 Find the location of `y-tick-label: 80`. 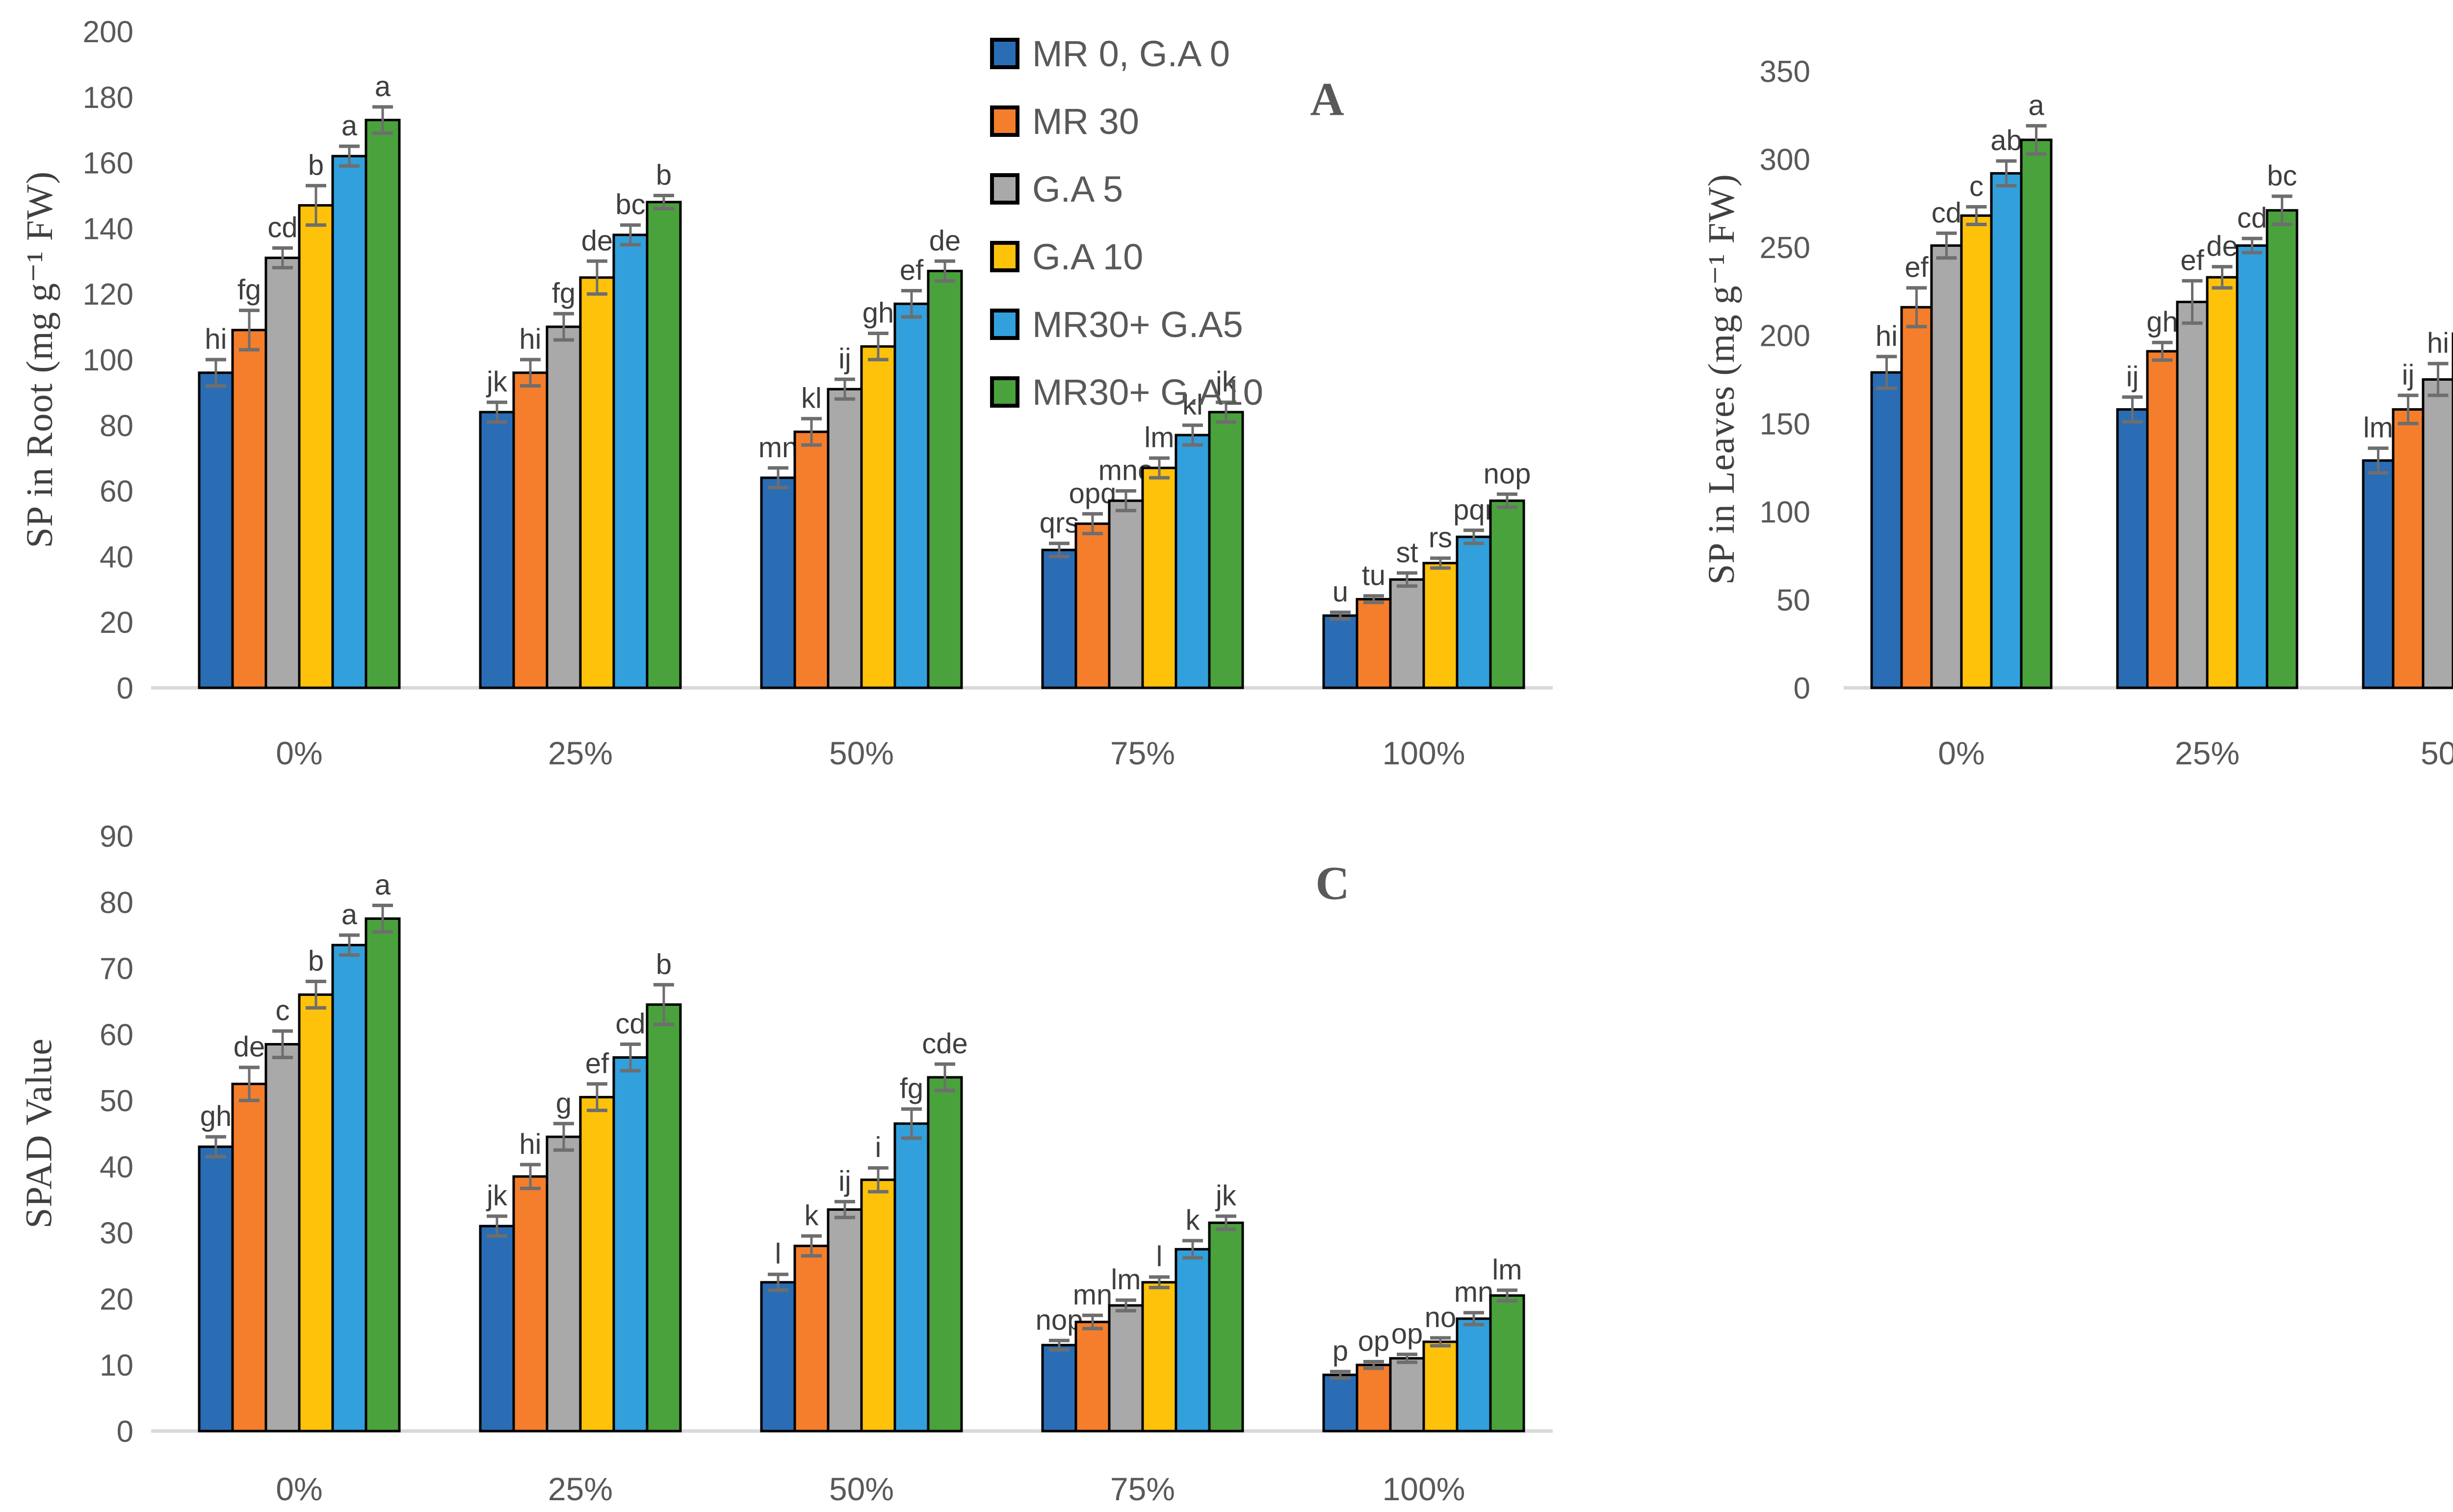

y-tick-label: 80 is located at coordinates (116, 903).